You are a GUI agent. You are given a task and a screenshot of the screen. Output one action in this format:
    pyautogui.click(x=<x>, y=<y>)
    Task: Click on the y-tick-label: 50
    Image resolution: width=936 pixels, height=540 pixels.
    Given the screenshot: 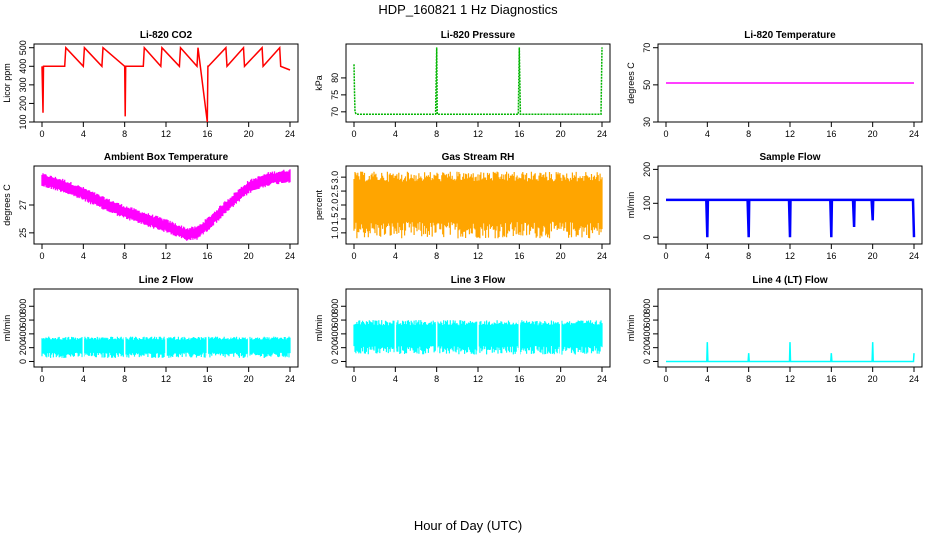 What is the action you would take?
    pyautogui.click(x=647, y=85)
    